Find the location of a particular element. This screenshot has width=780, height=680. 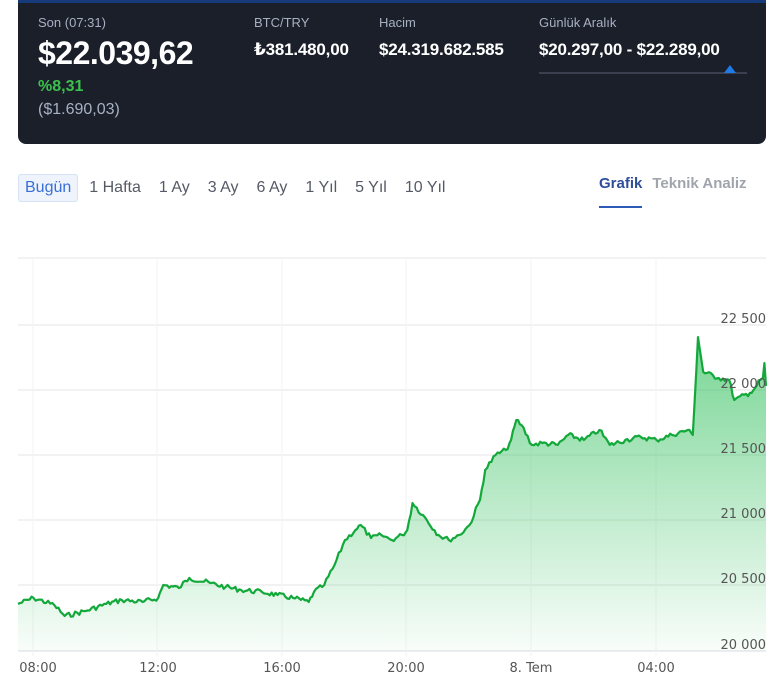

range-marker-triangle-icon is located at coordinates (730, 69).